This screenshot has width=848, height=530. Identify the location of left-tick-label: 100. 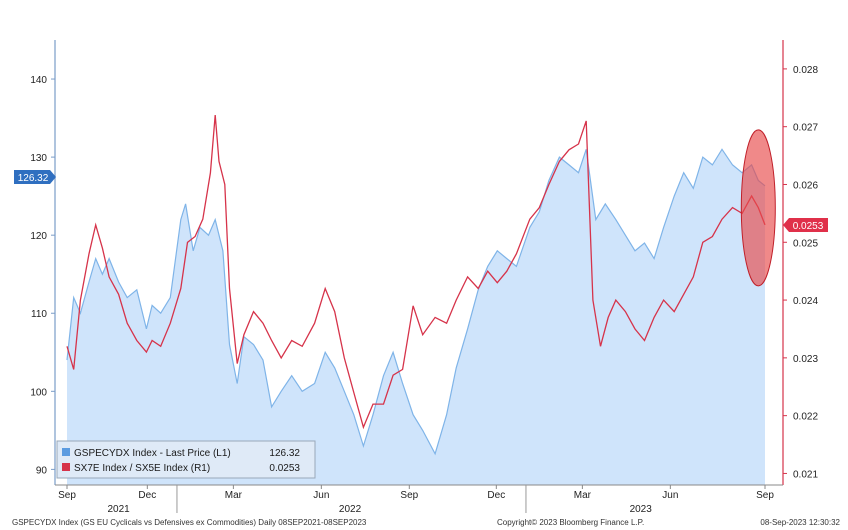
(38, 392).